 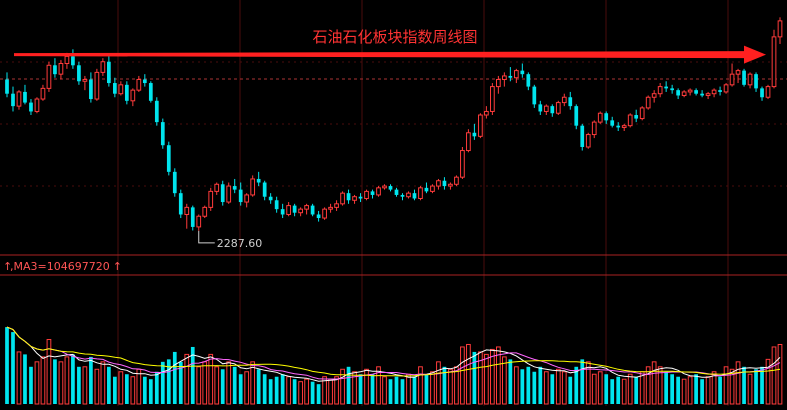 What do you see at coordinates (117, 266) in the screenshot?
I see `indicator-arrow-right: ↑` at bounding box center [117, 266].